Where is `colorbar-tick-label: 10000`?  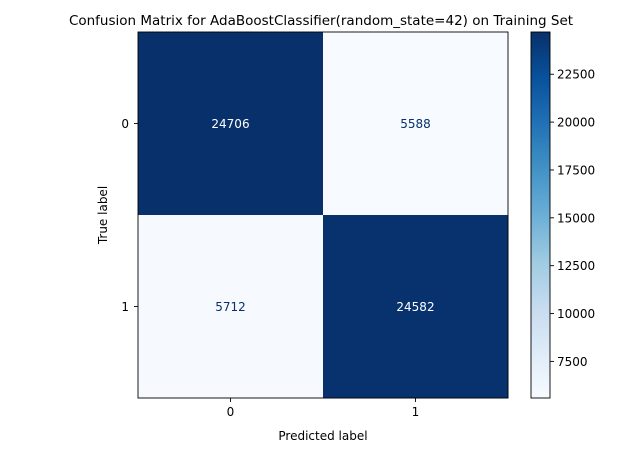 colorbar-tick-label: 10000 is located at coordinates (576, 314).